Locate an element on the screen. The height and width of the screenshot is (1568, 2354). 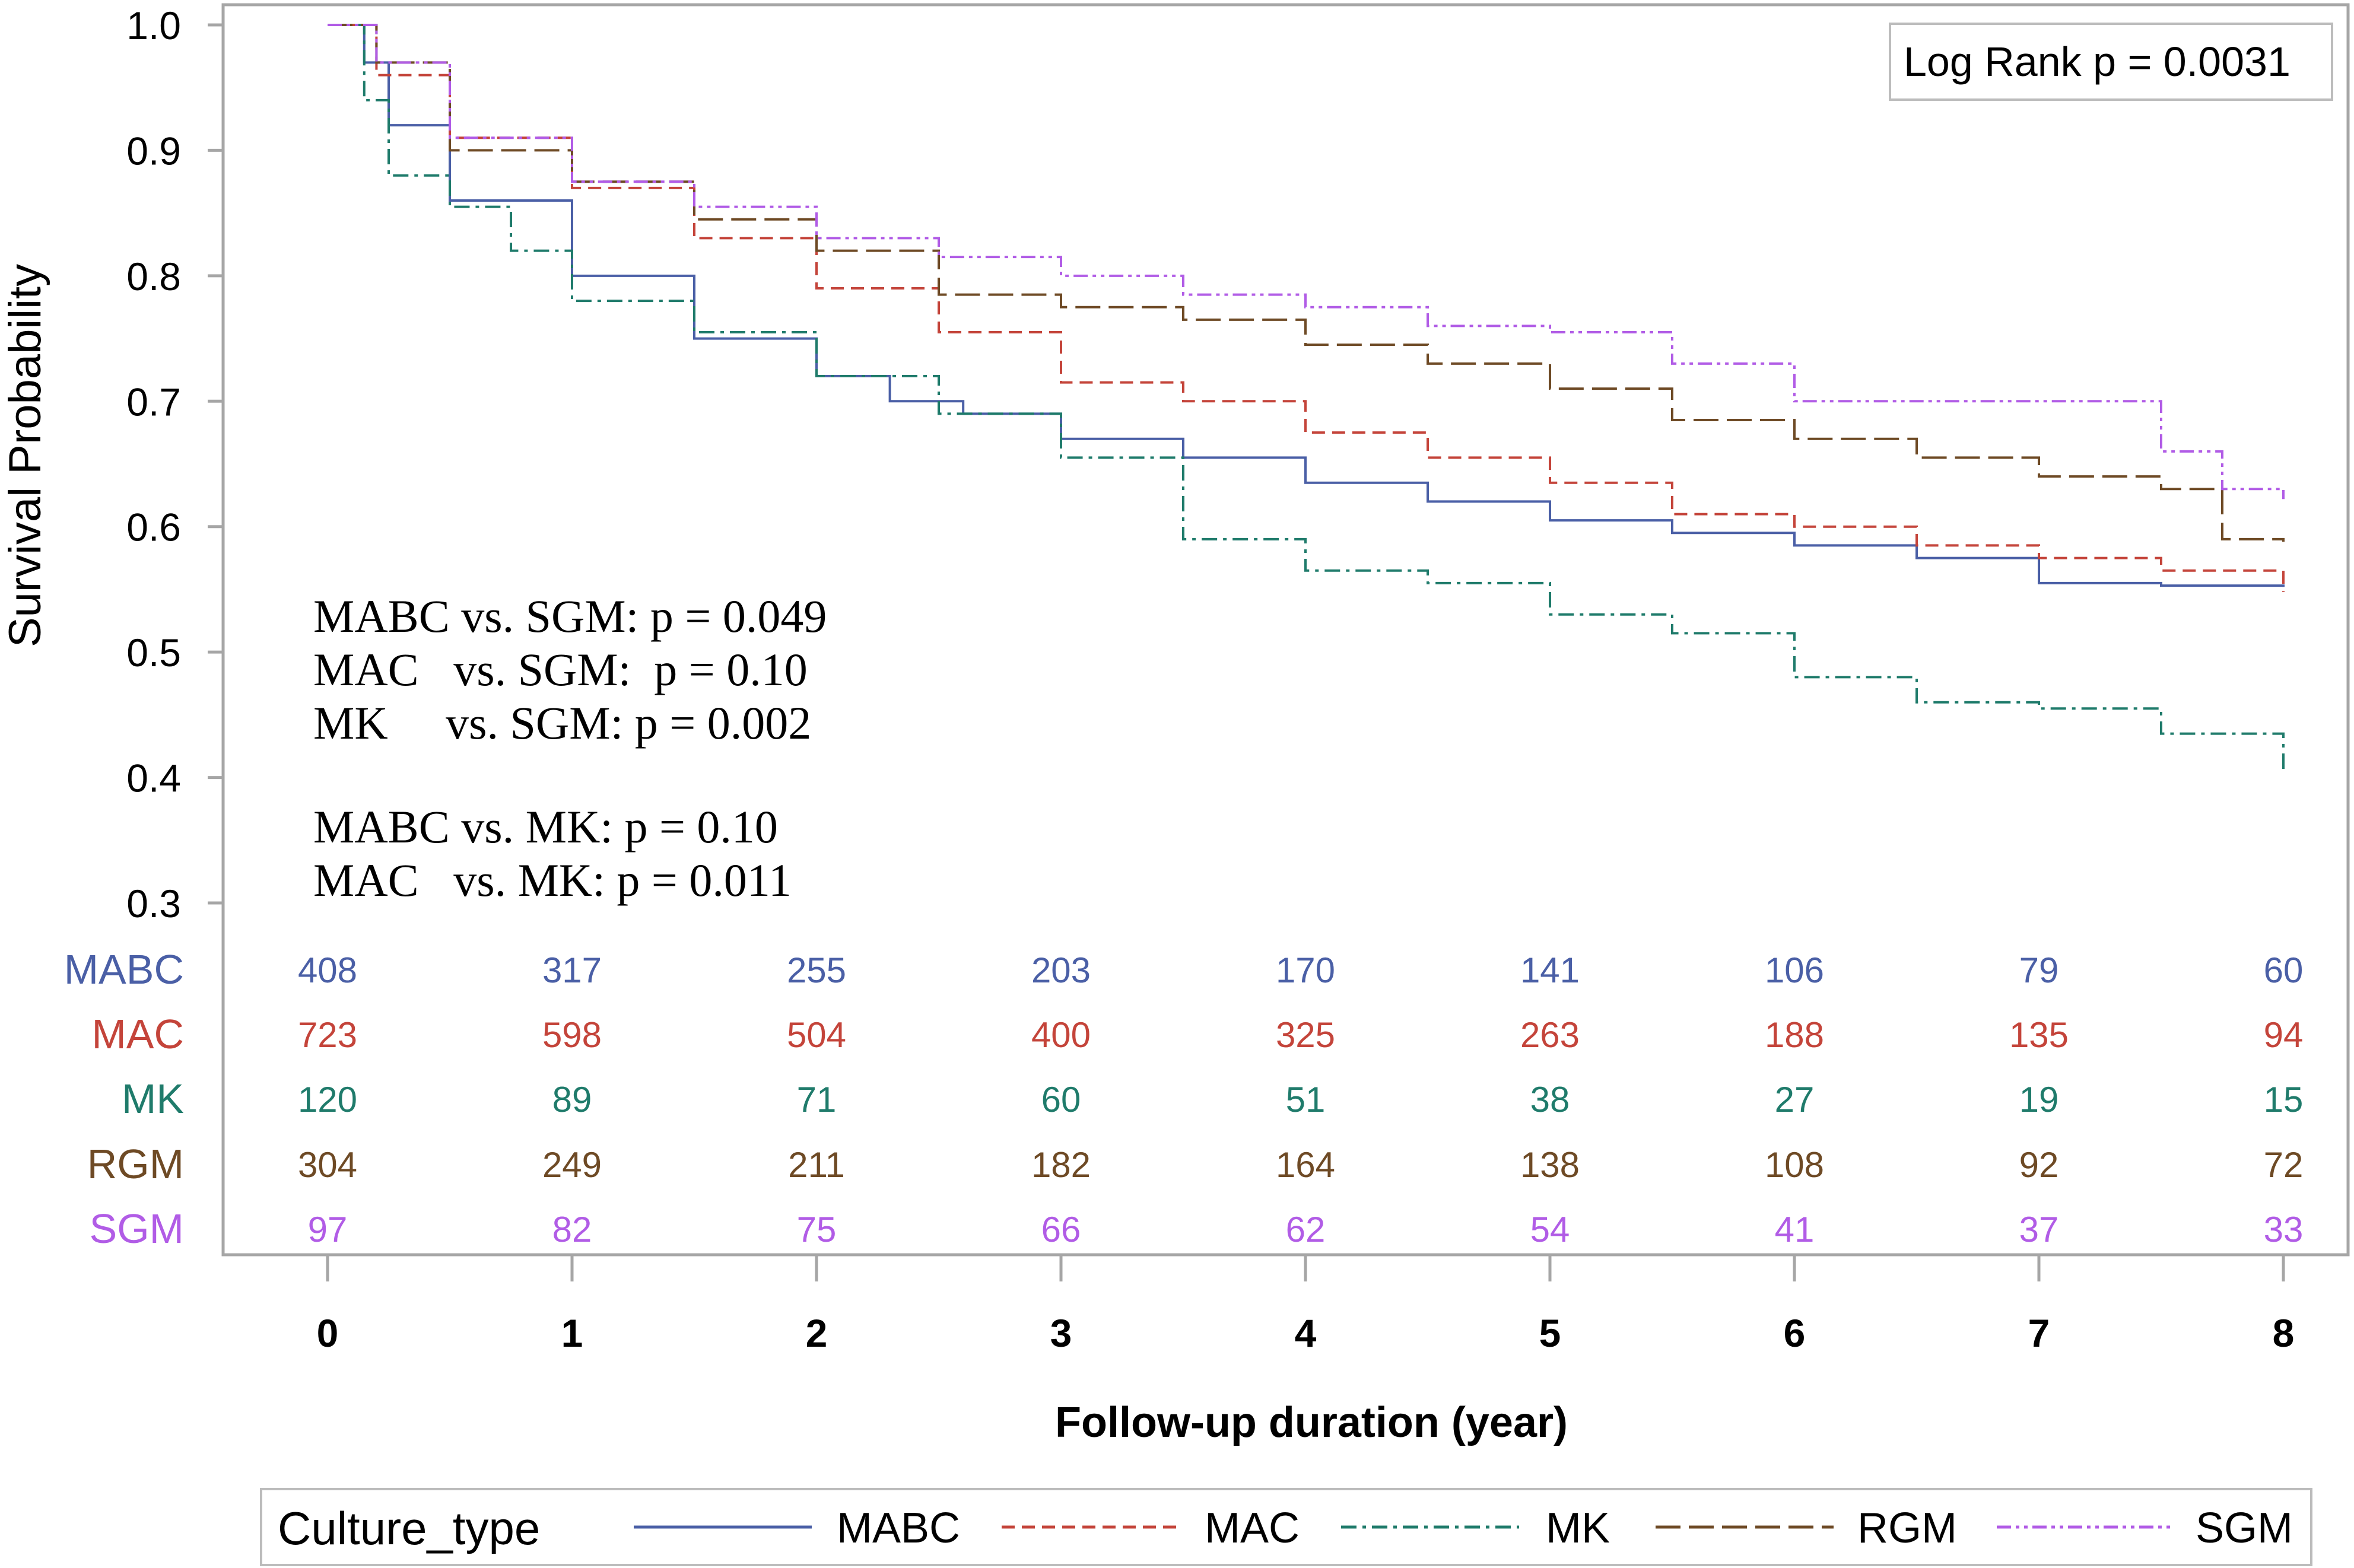
at-risk-value: 249 is located at coordinates (572, 1165).